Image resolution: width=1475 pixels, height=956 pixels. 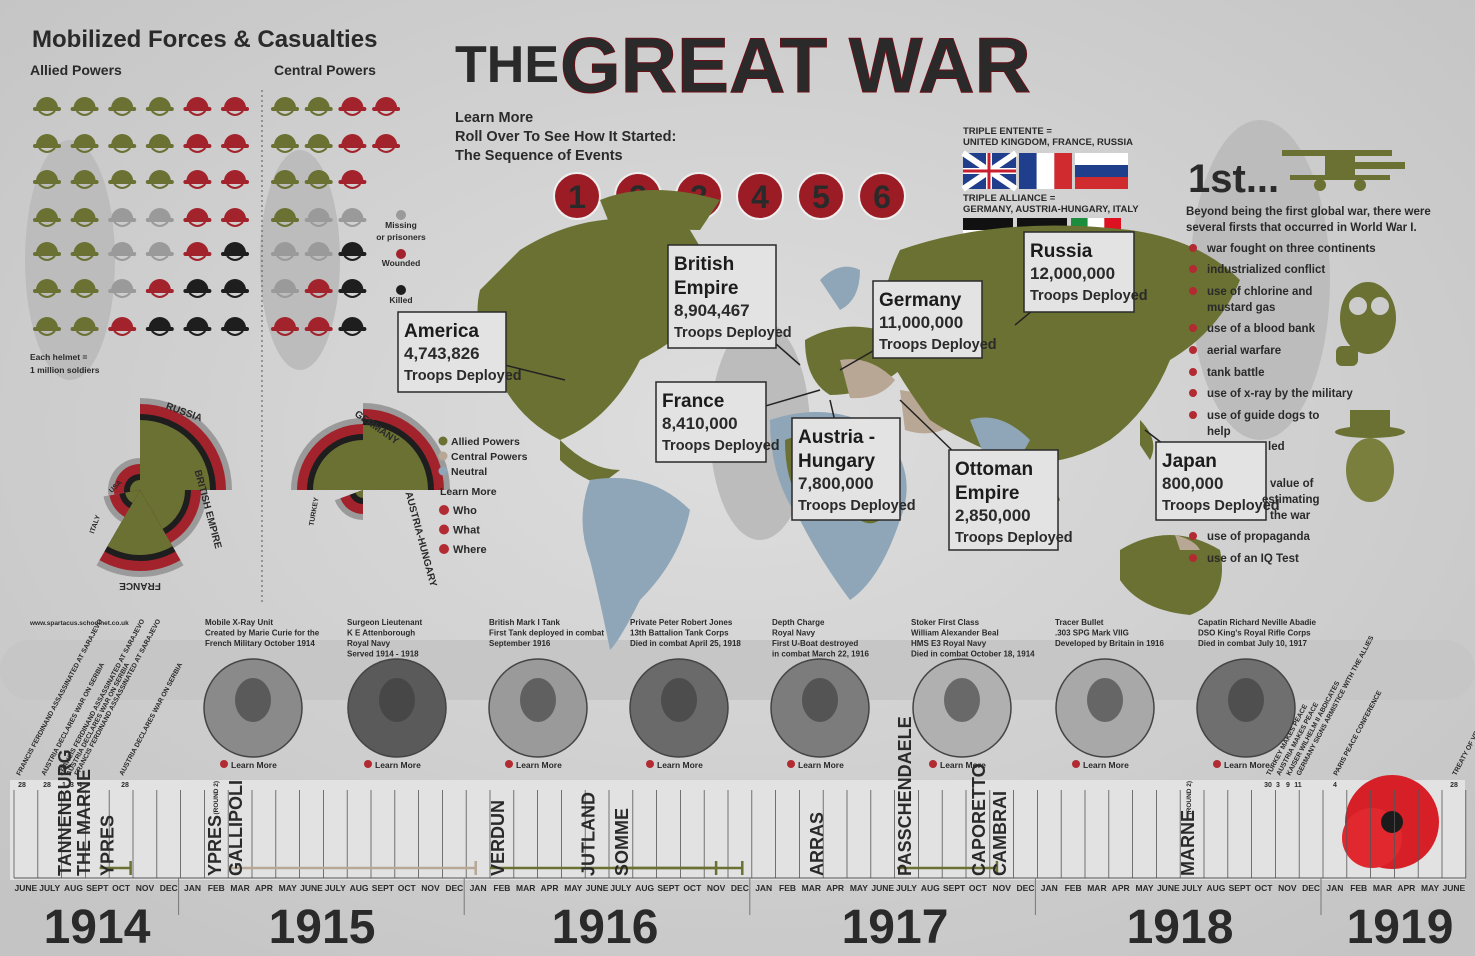 I want to click on step-number: 5, so click(x=821, y=197).